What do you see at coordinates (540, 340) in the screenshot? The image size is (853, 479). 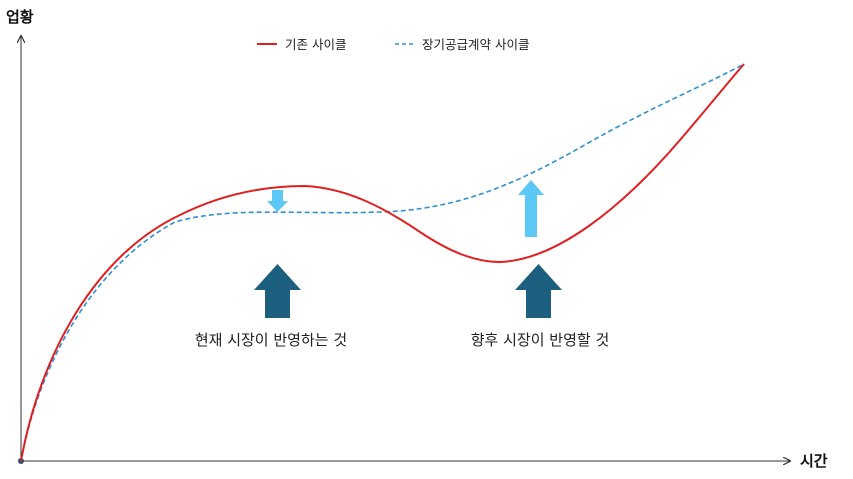 I see `future-market-caption: 향후 시장이 반영할 것` at bounding box center [540, 340].